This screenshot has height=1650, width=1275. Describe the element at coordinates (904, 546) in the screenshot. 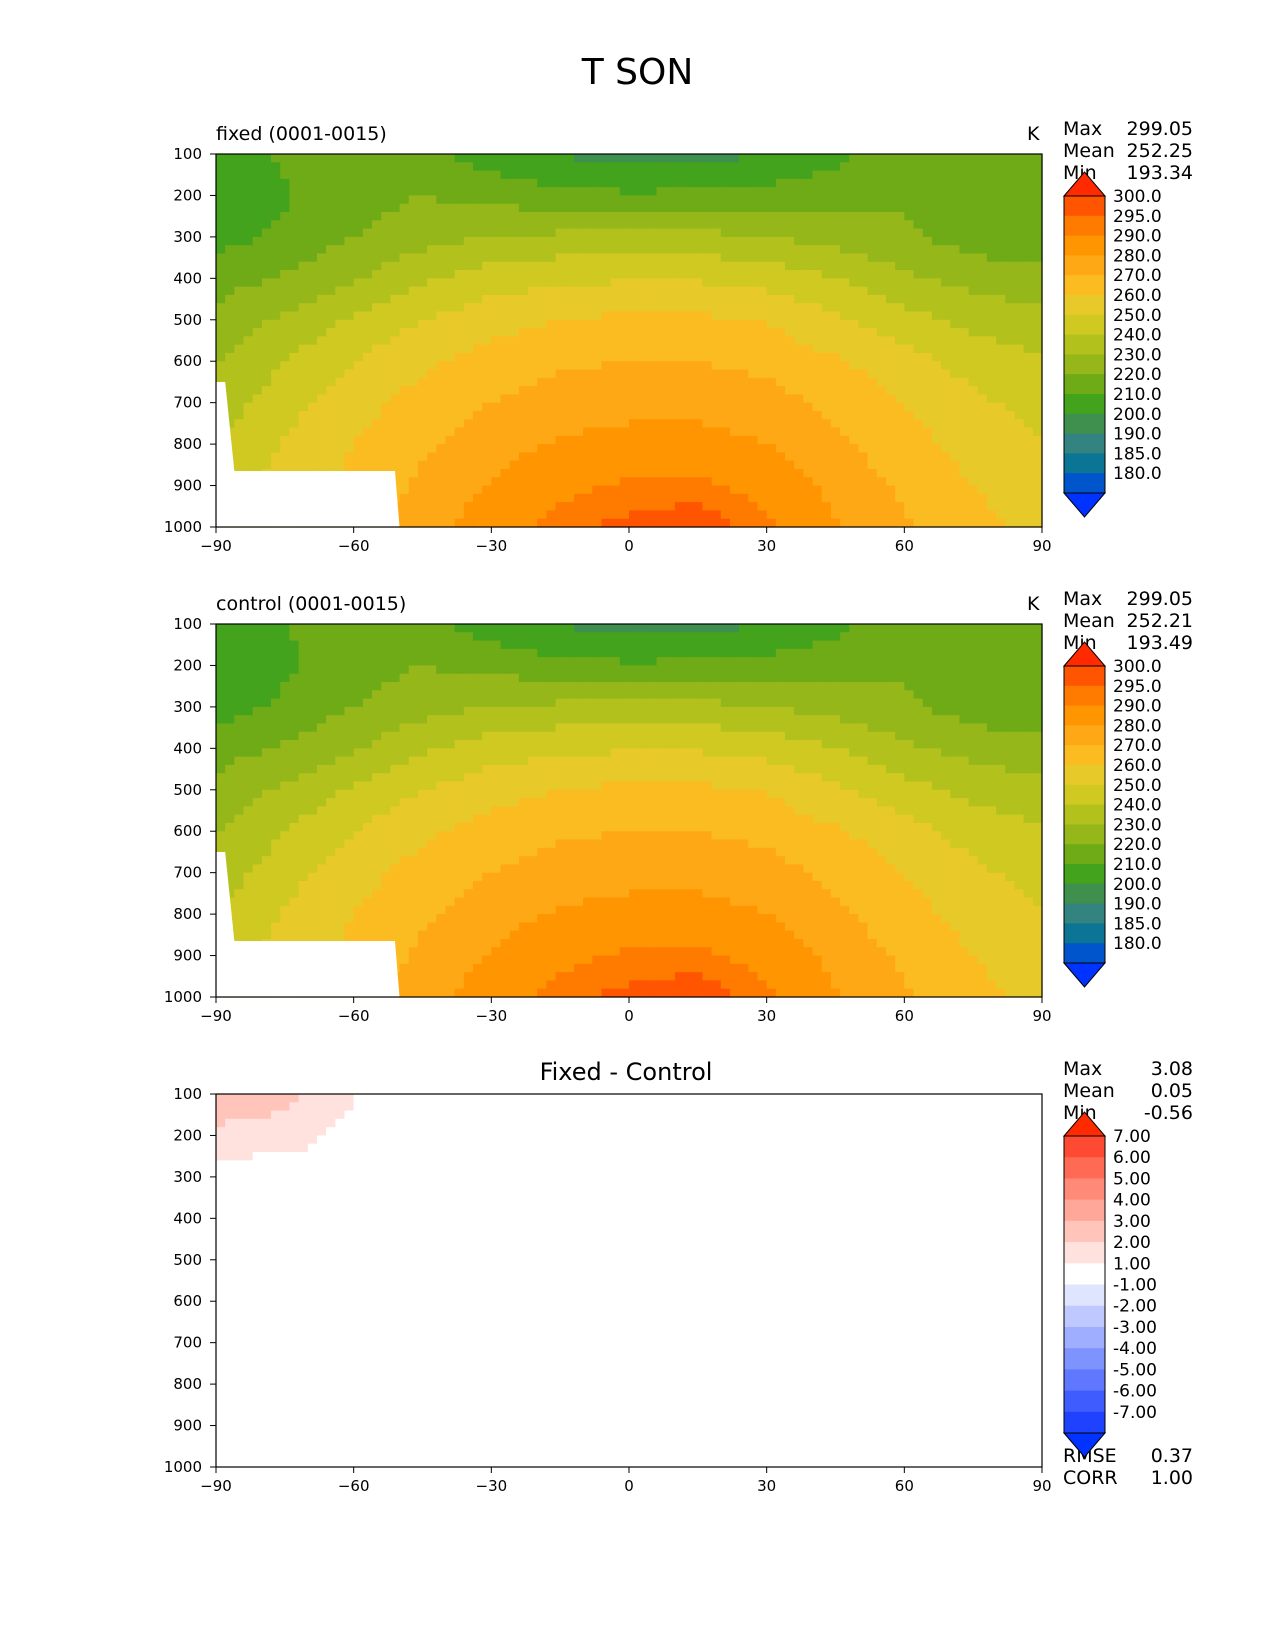

I see `x-tick-label: 60` at that location.